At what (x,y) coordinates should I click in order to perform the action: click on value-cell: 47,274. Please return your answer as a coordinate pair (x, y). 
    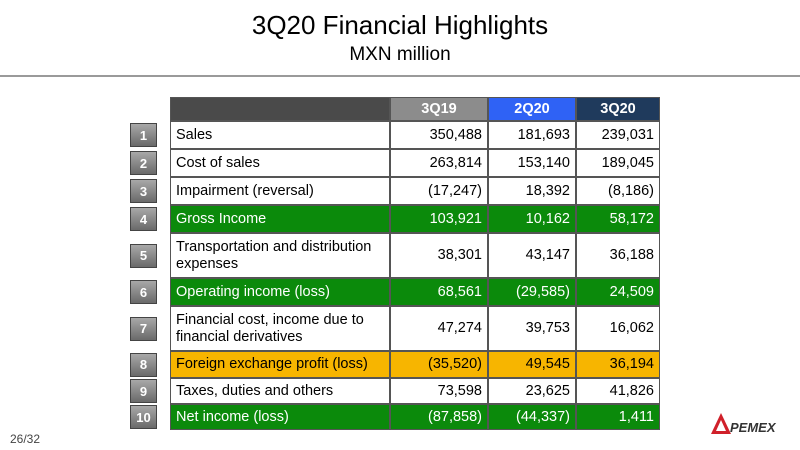
    Looking at the image, I should click on (439, 328).